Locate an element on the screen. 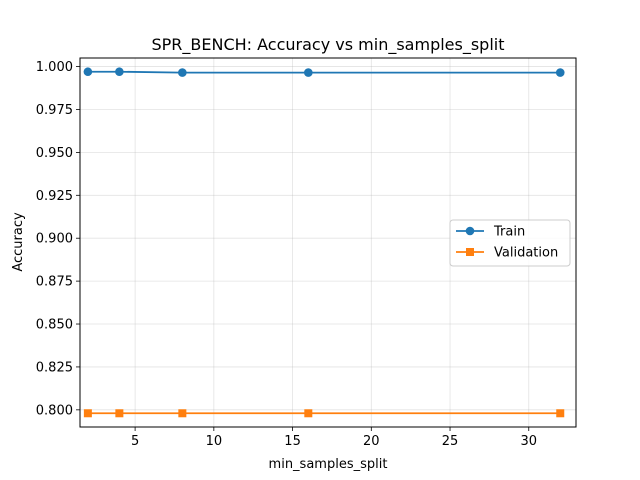  legend-entry-validation: Validation is located at coordinates (507, 253).